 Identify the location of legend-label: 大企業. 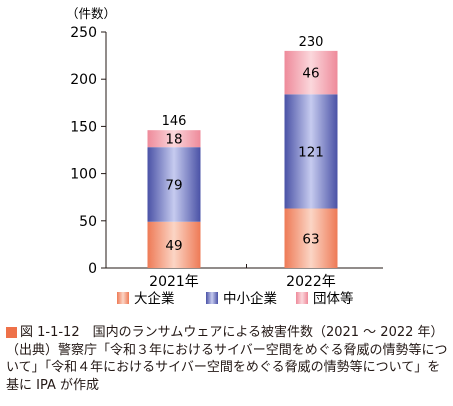
(154, 298).